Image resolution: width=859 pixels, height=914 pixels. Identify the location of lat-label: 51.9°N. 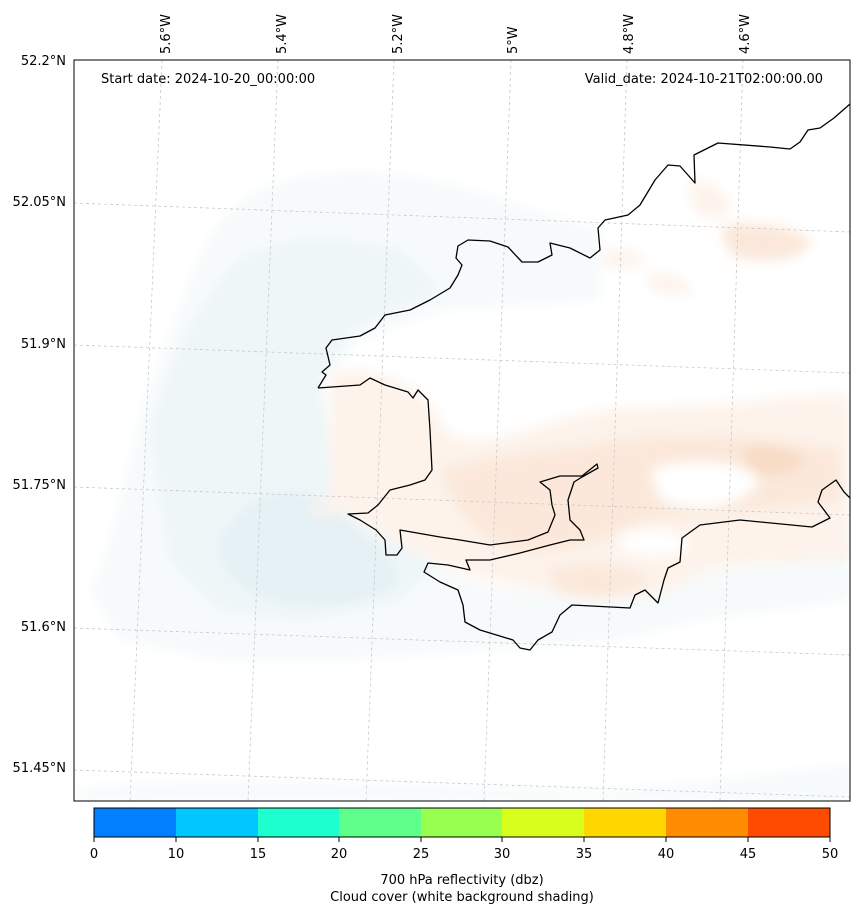
(43, 344).